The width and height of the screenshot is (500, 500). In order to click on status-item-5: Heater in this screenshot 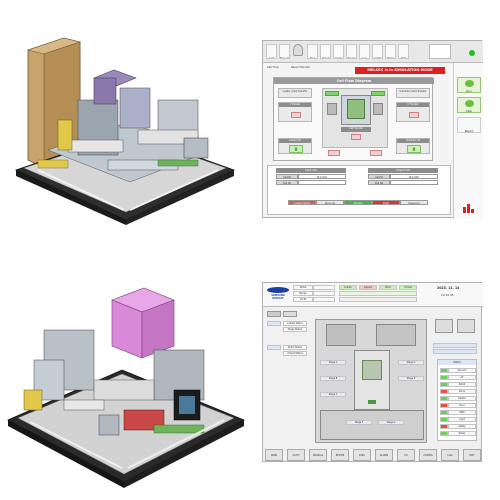, I will do `click(462, 398)`.